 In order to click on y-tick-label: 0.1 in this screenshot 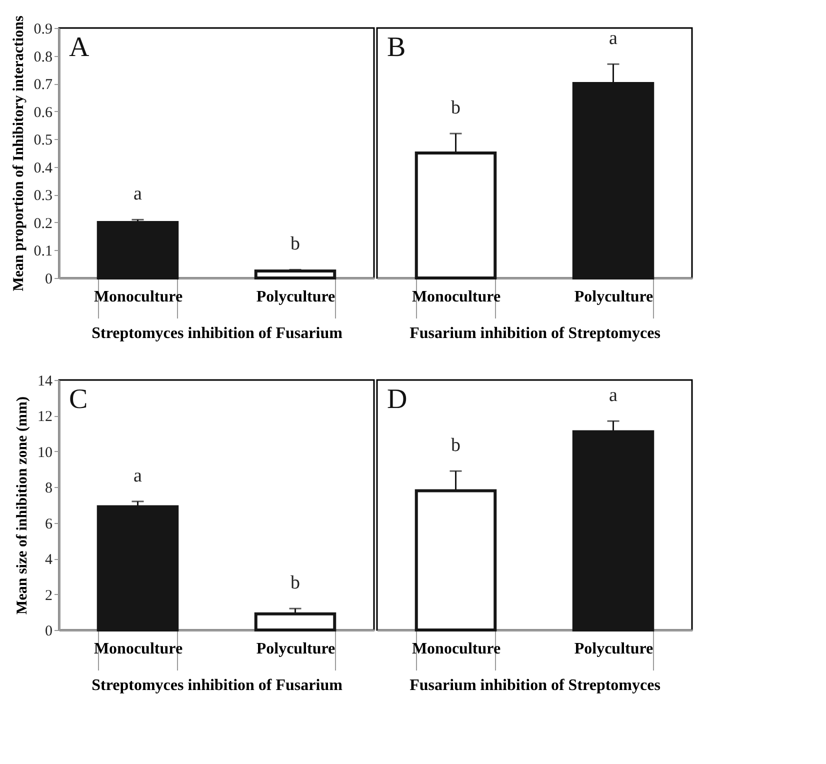, I will do `click(43, 252)`.